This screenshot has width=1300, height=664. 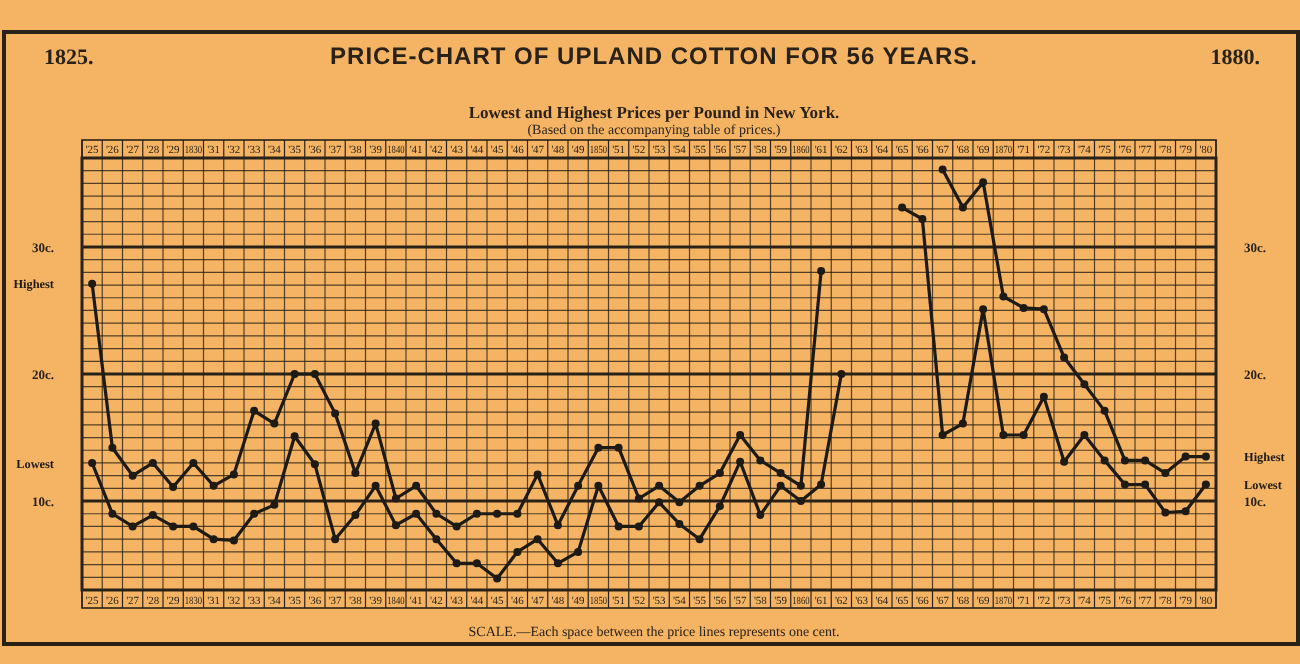 What do you see at coordinates (654, 56) in the screenshot?
I see `chart-title: PRICE-CHART OF UPLAND COTTON FOR 56 YEARS.` at bounding box center [654, 56].